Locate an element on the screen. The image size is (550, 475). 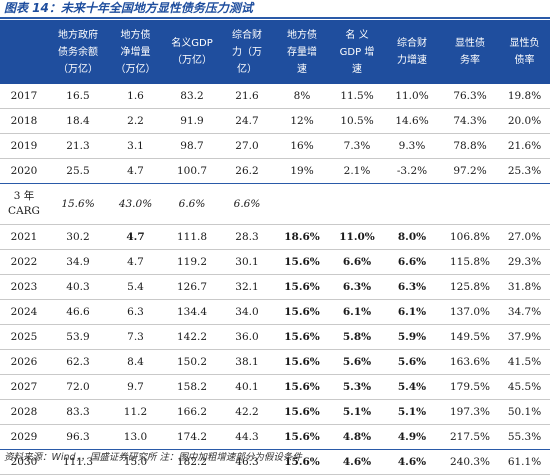
table-cell: 76.3% is located at coordinates (470, 96).